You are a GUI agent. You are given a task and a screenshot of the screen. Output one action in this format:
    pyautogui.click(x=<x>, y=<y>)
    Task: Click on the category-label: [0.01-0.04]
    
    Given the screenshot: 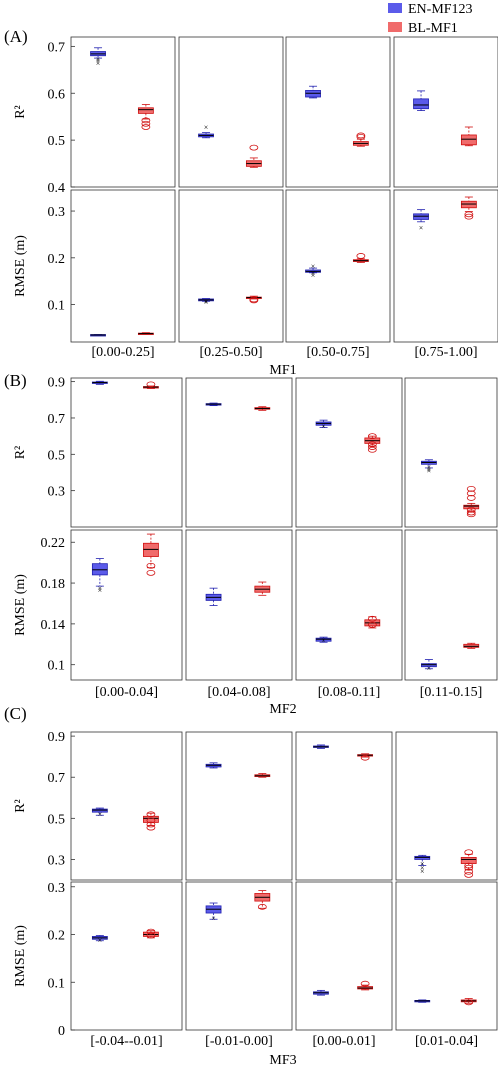 What is the action you would take?
    pyautogui.click(x=446, y=1041)
    